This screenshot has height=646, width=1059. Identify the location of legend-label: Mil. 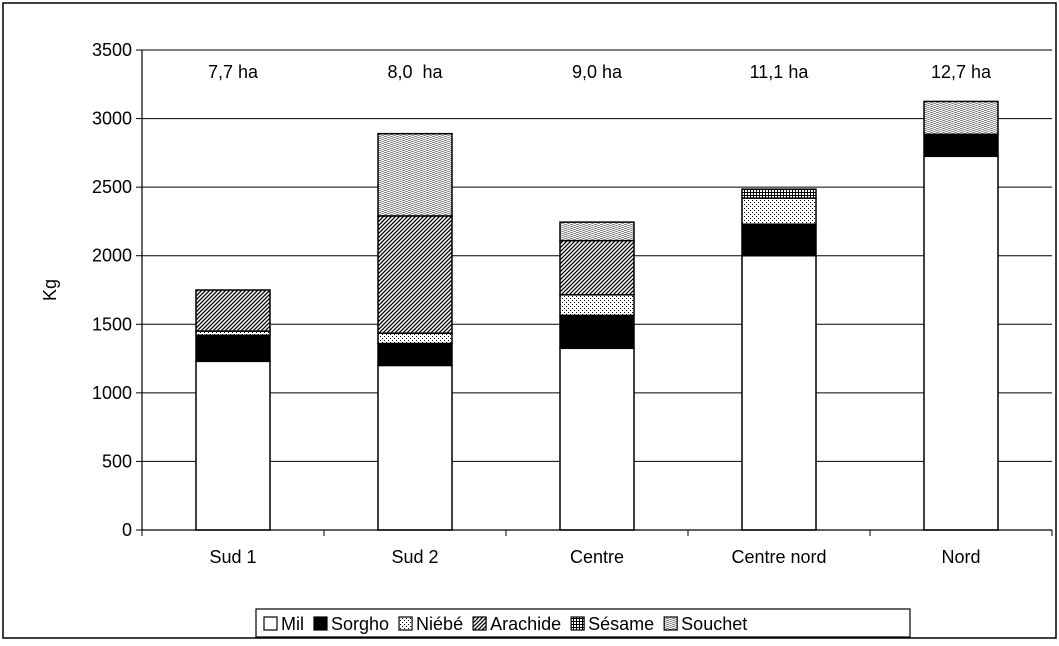
(292, 624).